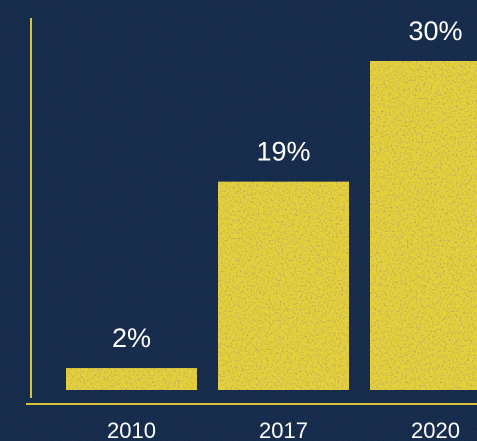 Image resolution: width=477 pixels, height=441 pixels. Describe the element at coordinates (435, 429) in the screenshot. I see `x-tick-label-2020: 2020` at that location.